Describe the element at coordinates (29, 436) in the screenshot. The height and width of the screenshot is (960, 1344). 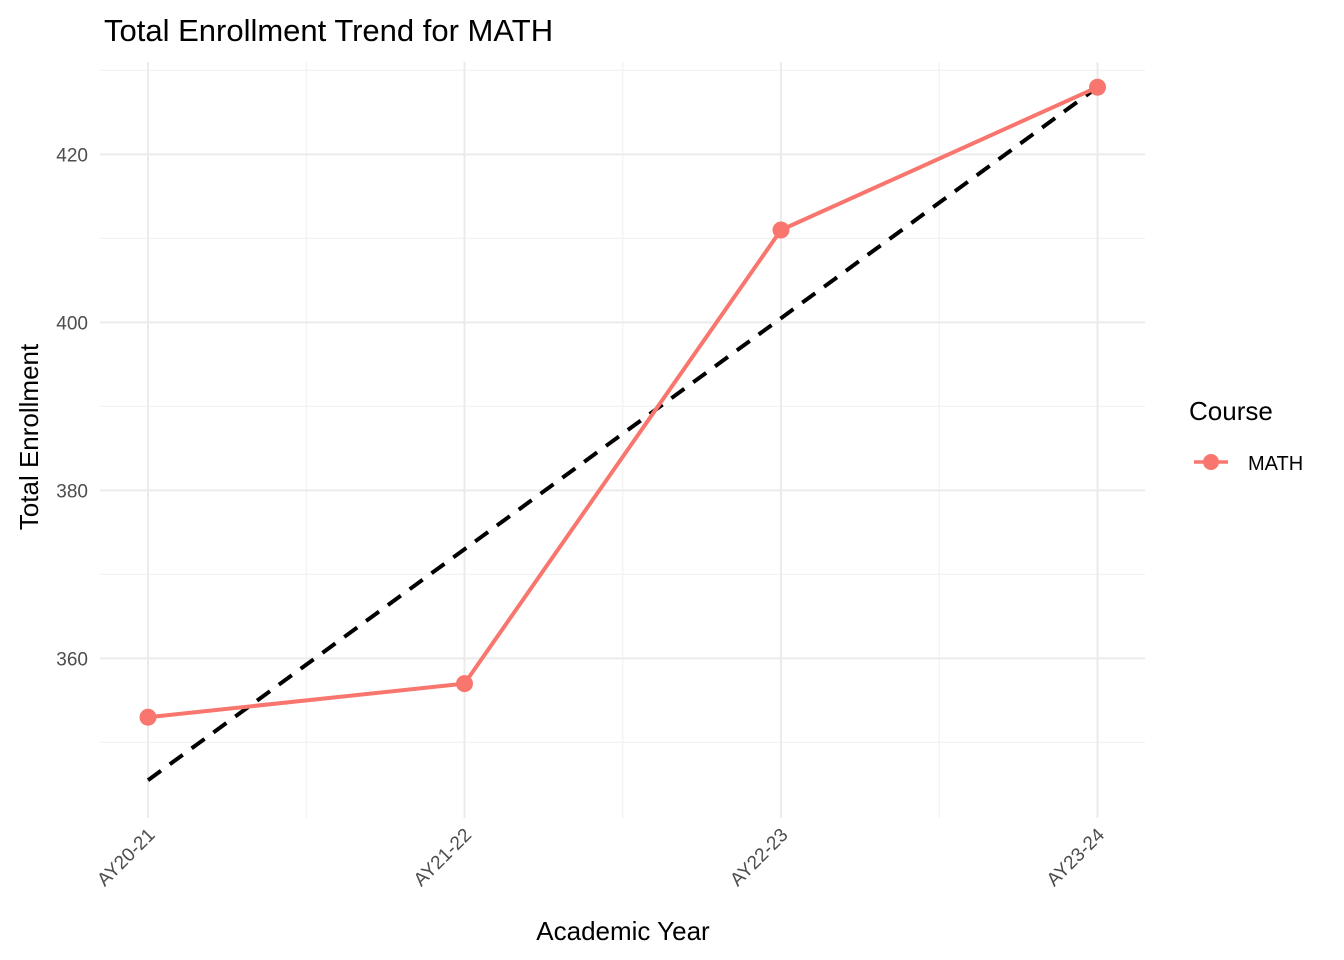
I see `y-axis-title: Total Enrollment` at that location.